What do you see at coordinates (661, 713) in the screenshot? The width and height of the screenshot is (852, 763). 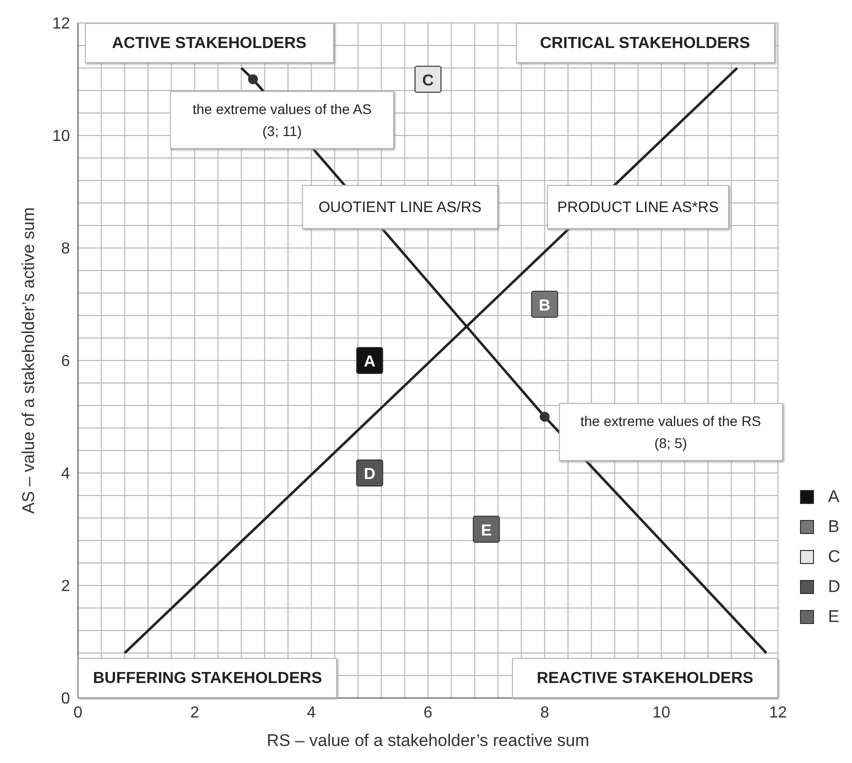 I see `x-tick-label: 10` at bounding box center [661, 713].